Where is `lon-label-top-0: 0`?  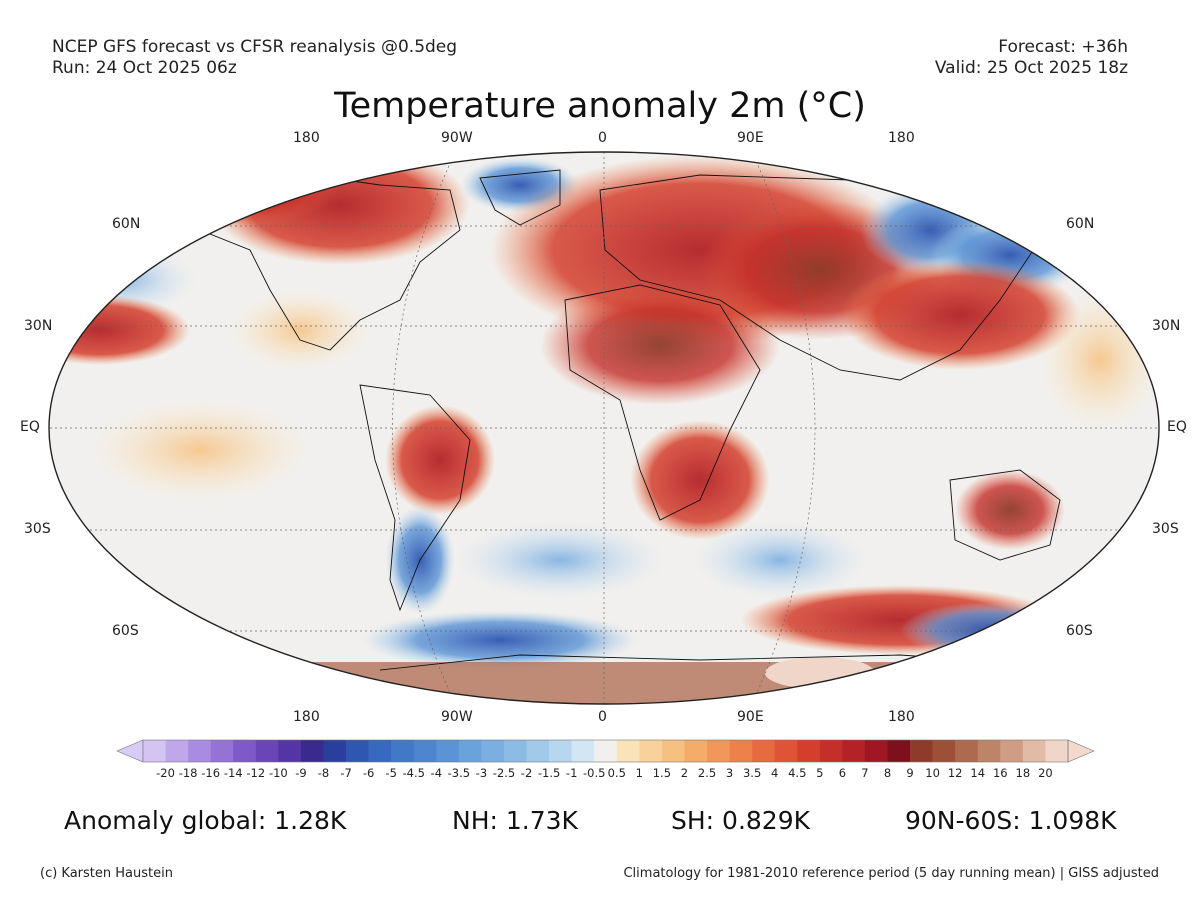
lon-label-top-0: 0 is located at coordinates (602, 138).